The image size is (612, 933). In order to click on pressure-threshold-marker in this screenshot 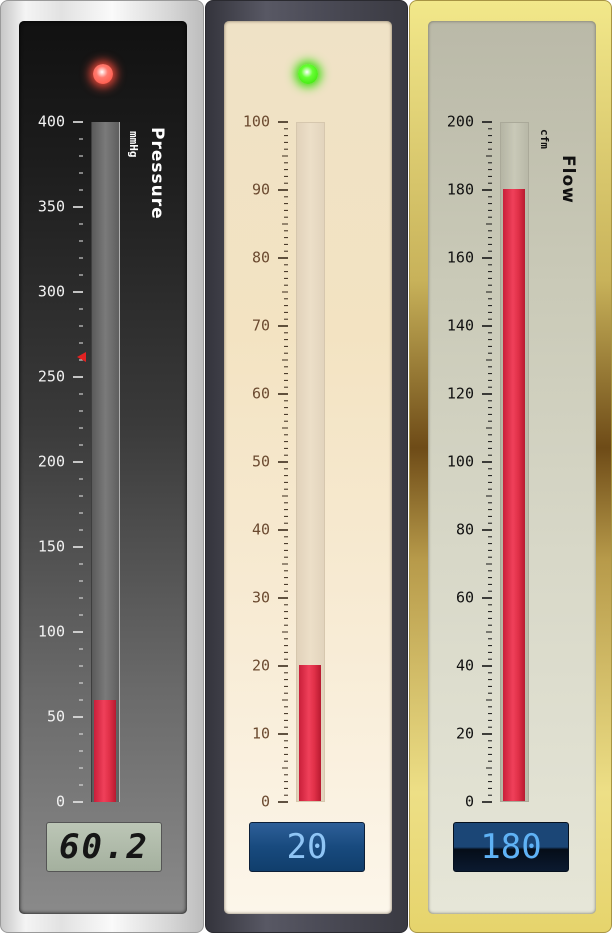, I will do `click(81, 356)`.